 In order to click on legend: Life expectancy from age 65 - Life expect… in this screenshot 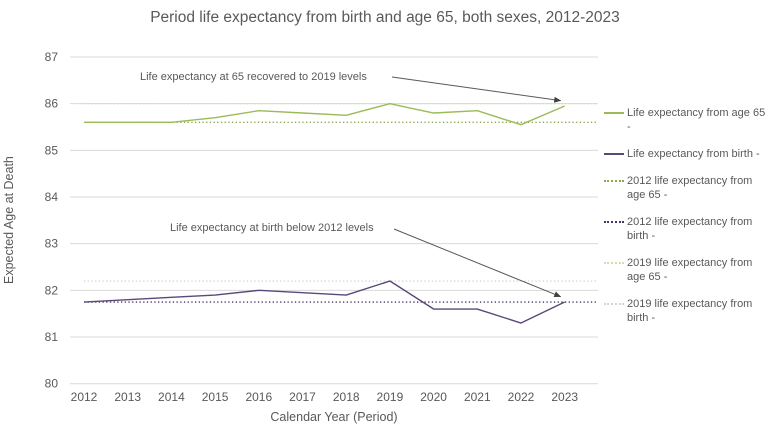, I will do `click(685, 222)`.